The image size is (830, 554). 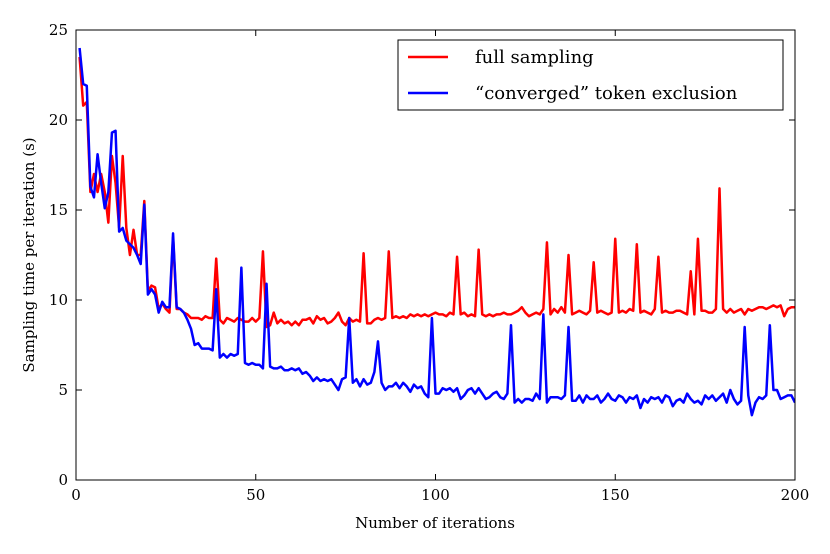 What do you see at coordinates (606, 93) in the screenshot?
I see `legend-label: “converged” token exclusion` at bounding box center [606, 93].